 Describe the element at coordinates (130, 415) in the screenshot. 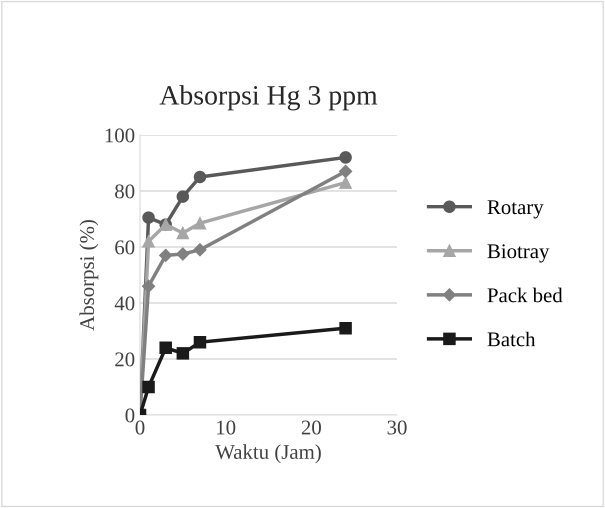

I see `y-tick-label: 0` at that location.